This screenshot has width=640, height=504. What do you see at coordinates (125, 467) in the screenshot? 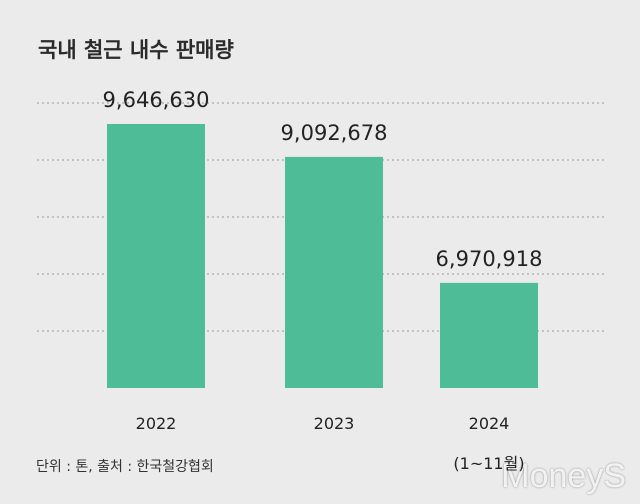
I see `footnote: 단위 : 톤, 출처 : 한국철강협회` at bounding box center [125, 467].